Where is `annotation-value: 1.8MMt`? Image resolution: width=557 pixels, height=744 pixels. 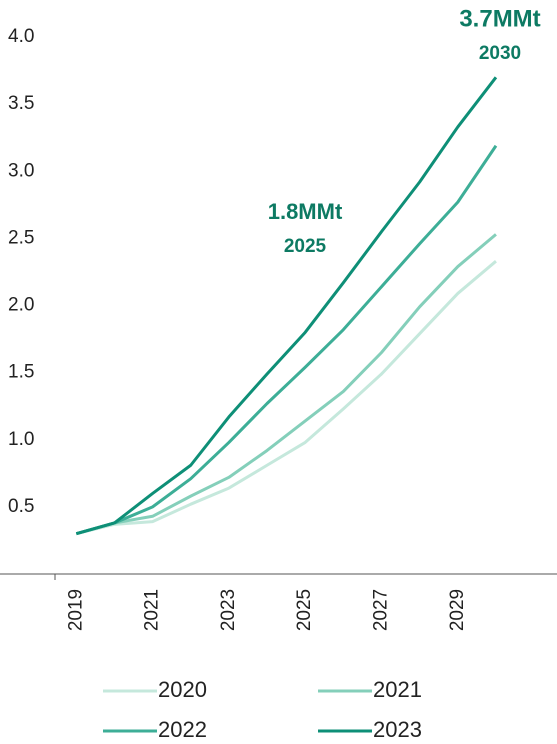 annotation-value: 1.8MMt is located at coordinates (305, 211).